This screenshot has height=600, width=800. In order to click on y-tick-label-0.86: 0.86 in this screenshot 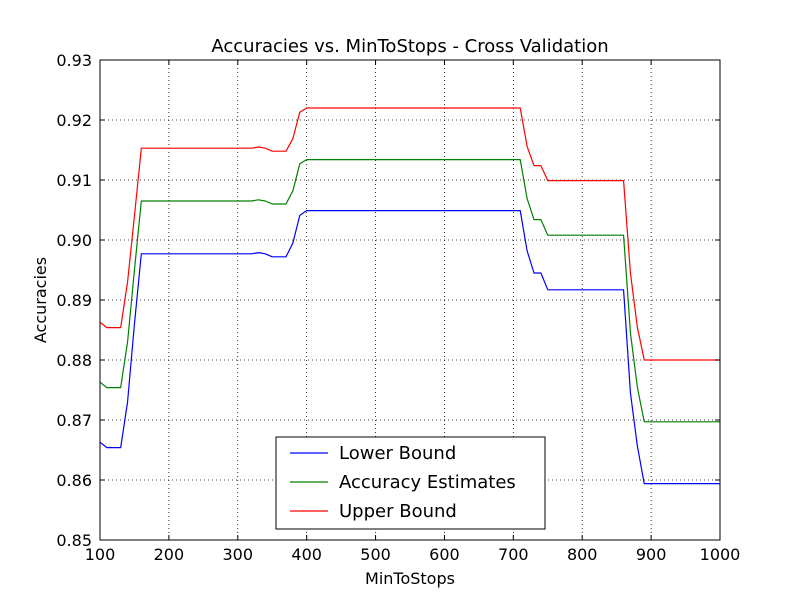, I will do `click(74, 480)`.